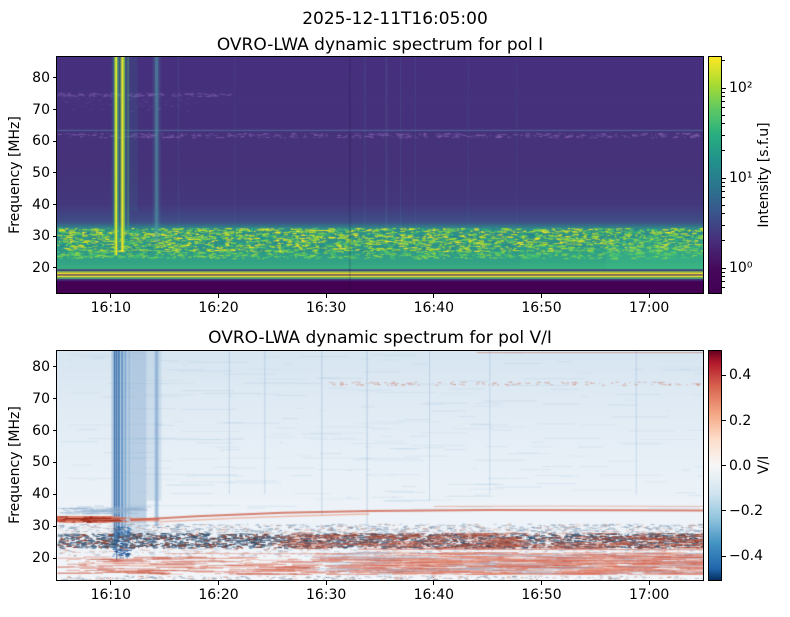 The image size is (790, 617). I want to click on colorbar-tick-label: 0.2, so click(740, 420).